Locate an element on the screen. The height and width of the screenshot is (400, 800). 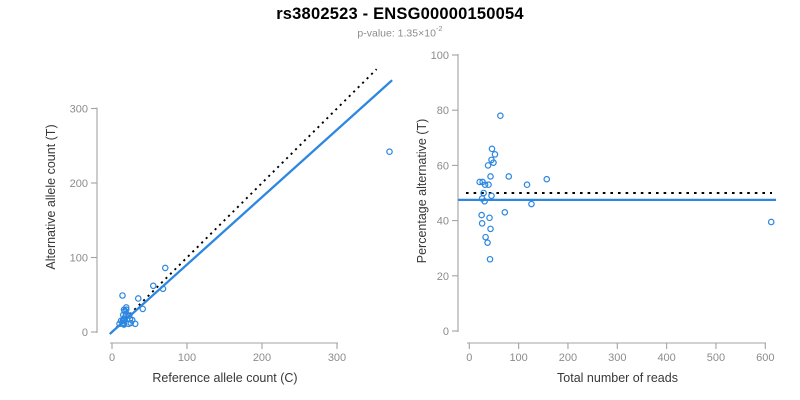
y-tick-label: 40 is located at coordinates (443, 222).